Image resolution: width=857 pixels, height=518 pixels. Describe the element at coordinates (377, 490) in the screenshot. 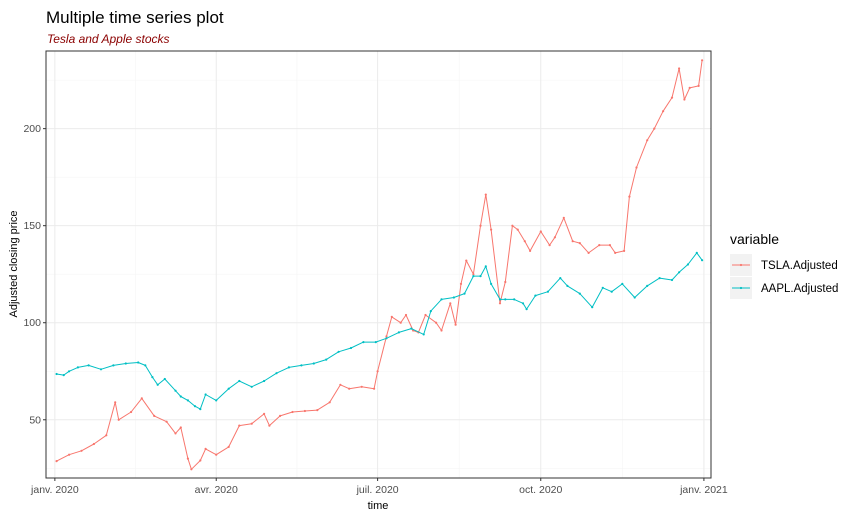

I see `x-tick-label: juil. 2020` at that location.